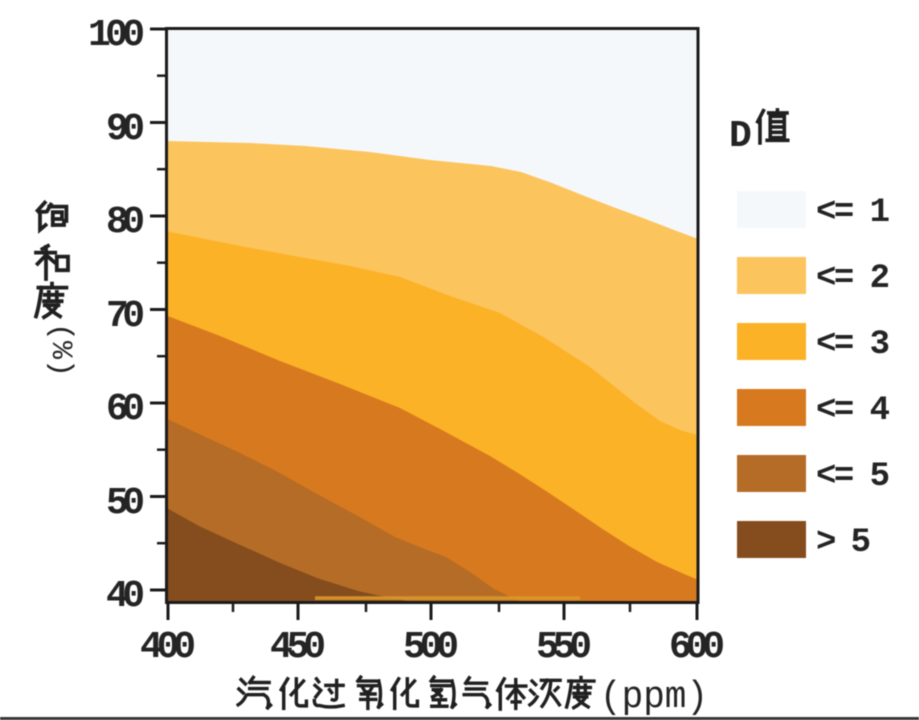  I want to click on svg-text: (ppm), so click(654, 697).